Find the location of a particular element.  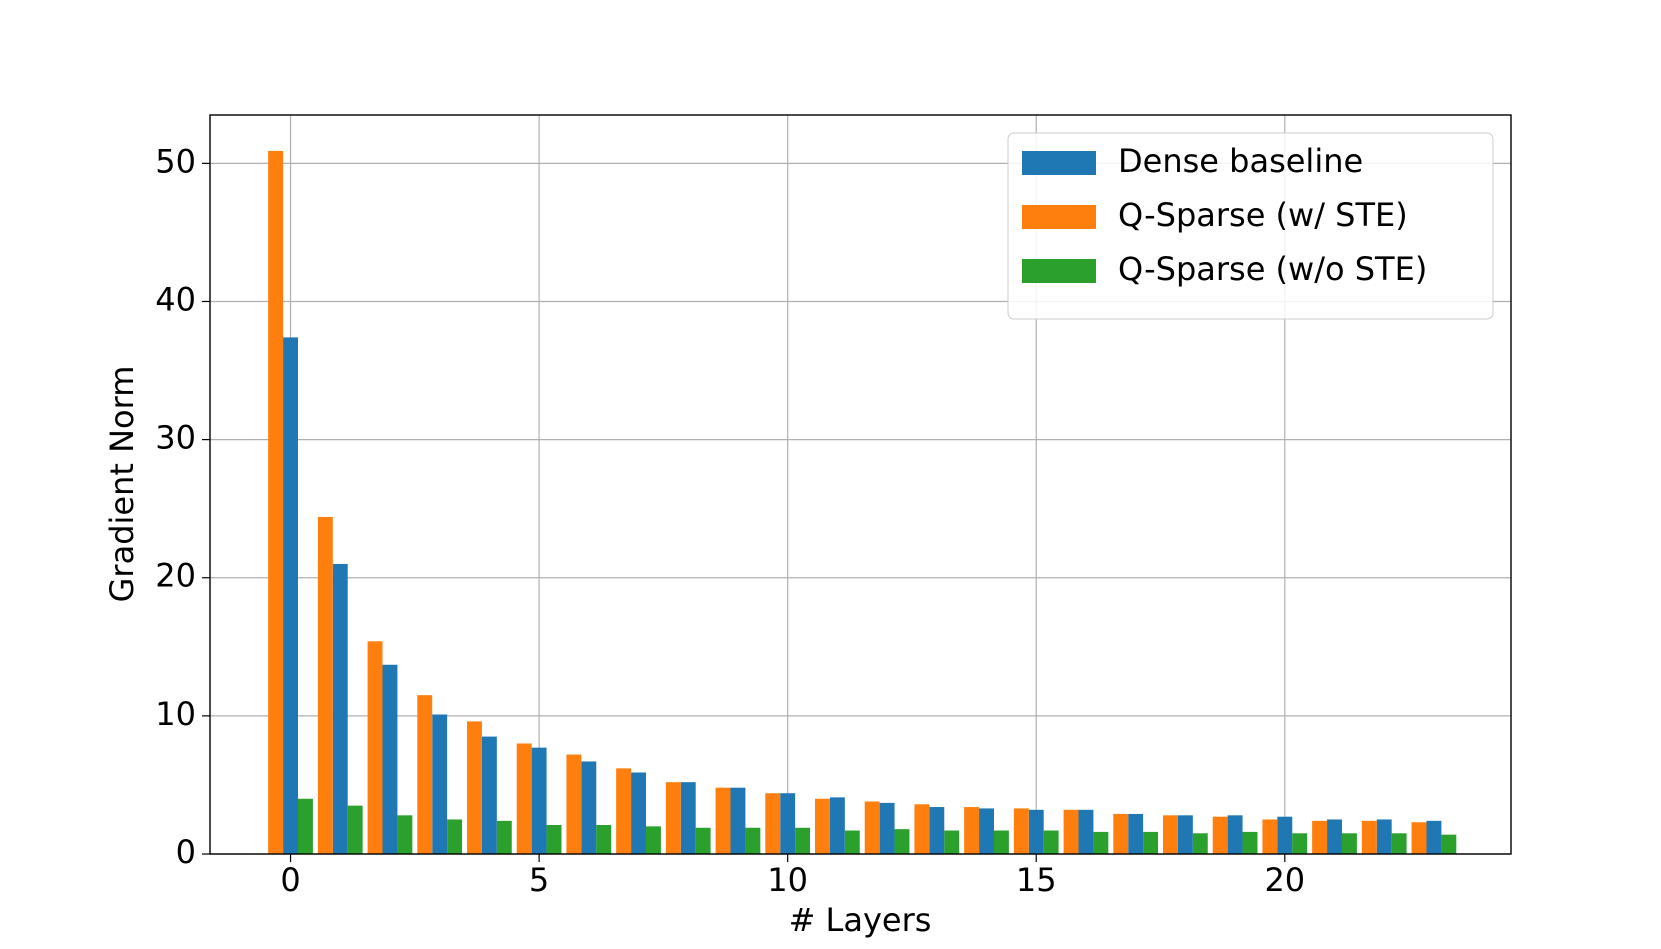

legend-box is located at coordinates (1250, 226).